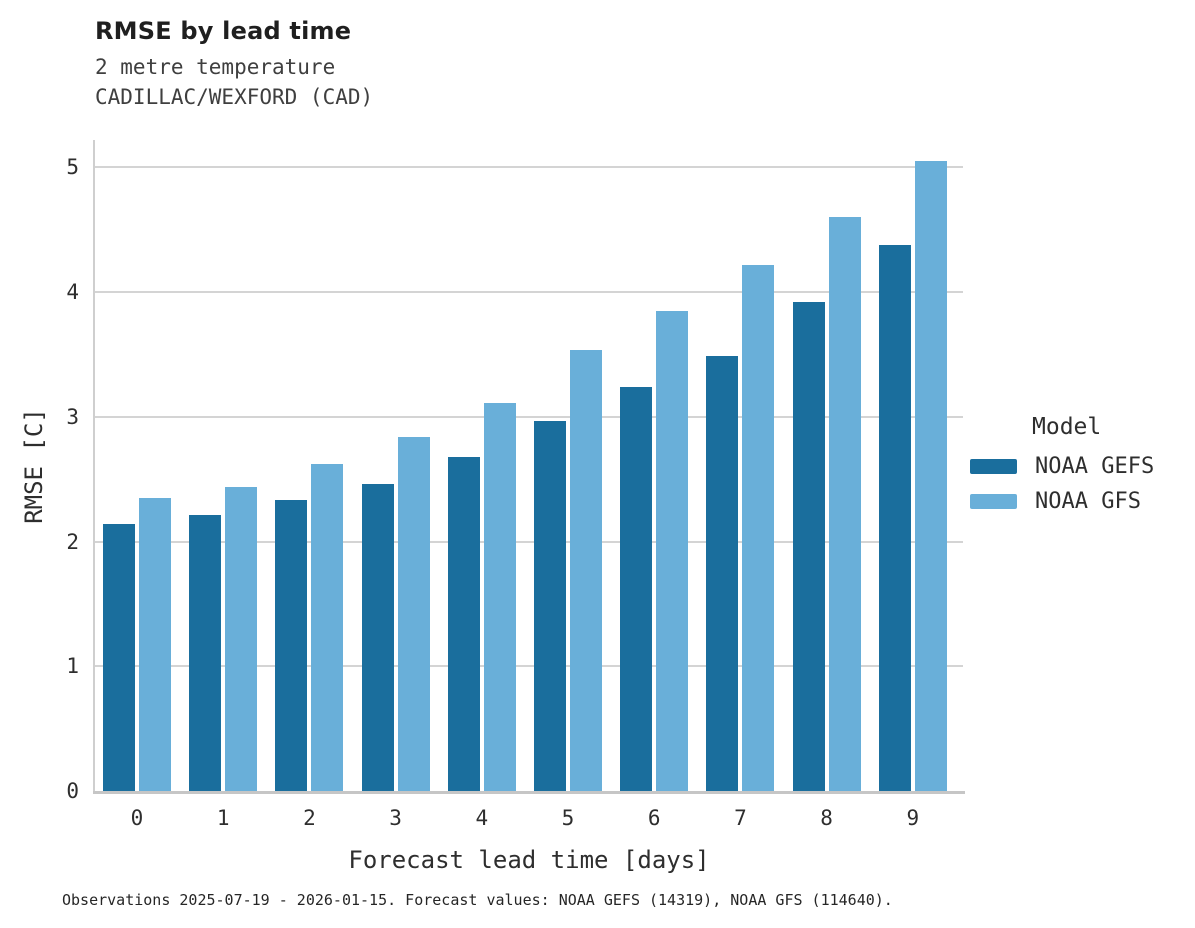 The image size is (1195, 928). I want to click on x-tick-7: 7, so click(740, 818).